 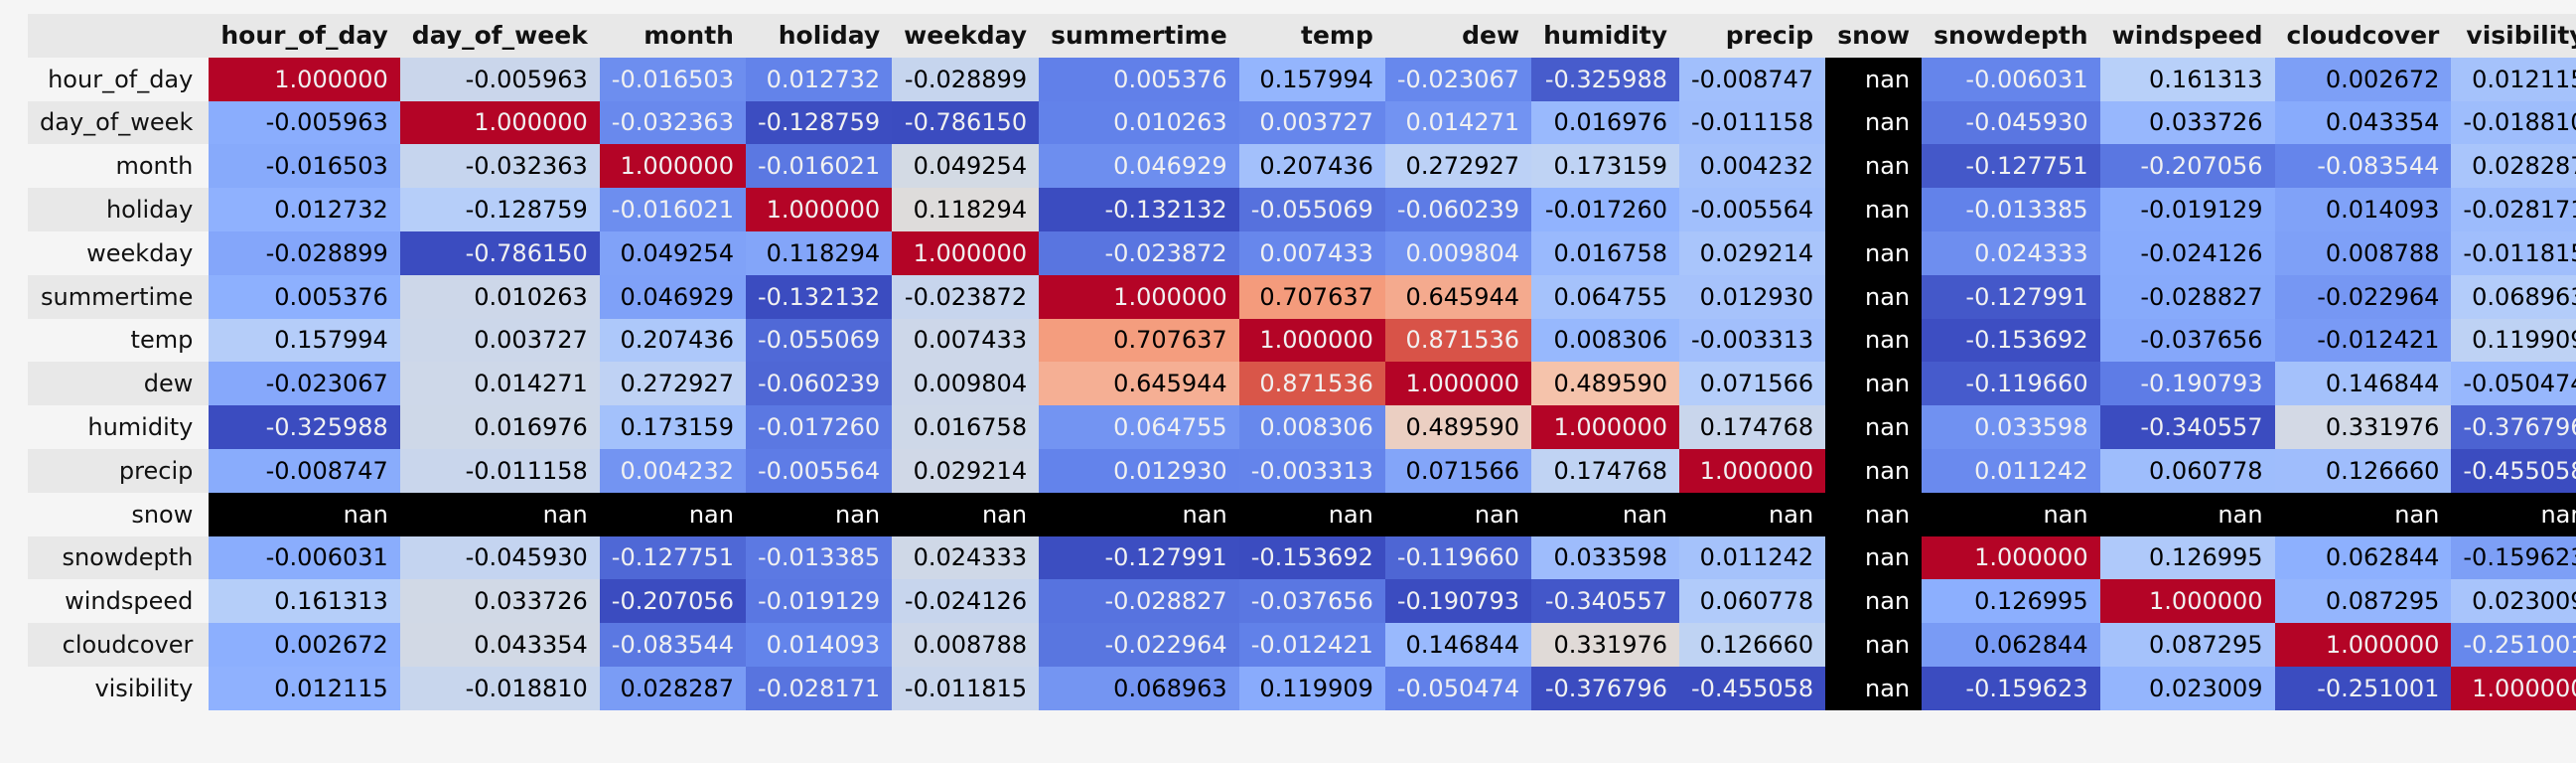 What do you see at coordinates (304, 470) in the screenshot?
I see `correlation-cell: -0.008747` at bounding box center [304, 470].